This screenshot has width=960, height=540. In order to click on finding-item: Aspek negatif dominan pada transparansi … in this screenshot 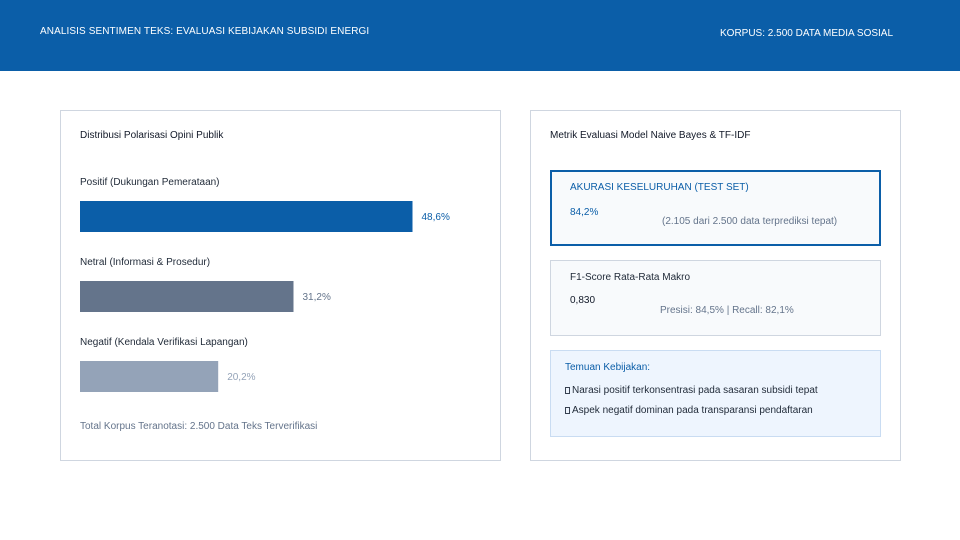, I will do `click(691, 415)`.